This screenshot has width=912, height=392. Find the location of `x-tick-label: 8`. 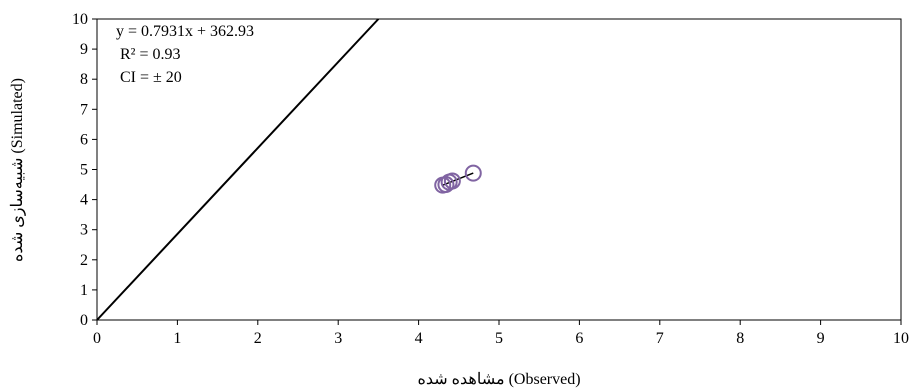

x-tick-label: 8 is located at coordinates (740, 338).